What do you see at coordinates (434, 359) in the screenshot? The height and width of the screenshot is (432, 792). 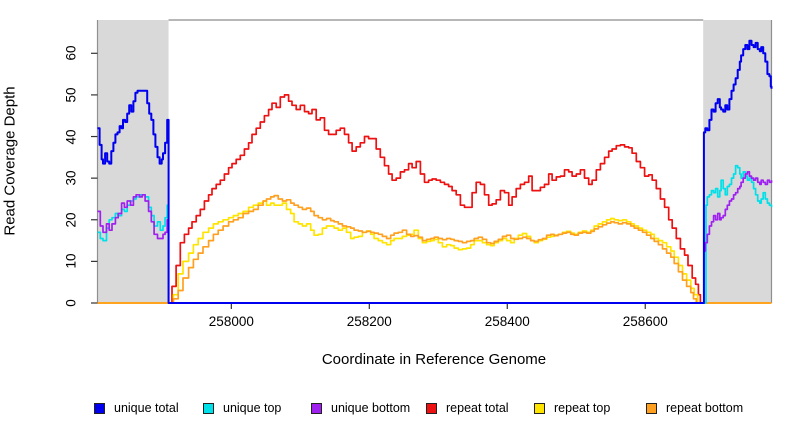 I see `x-axis-title: Coordinate in Reference Genome` at bounding box center [434, 359].